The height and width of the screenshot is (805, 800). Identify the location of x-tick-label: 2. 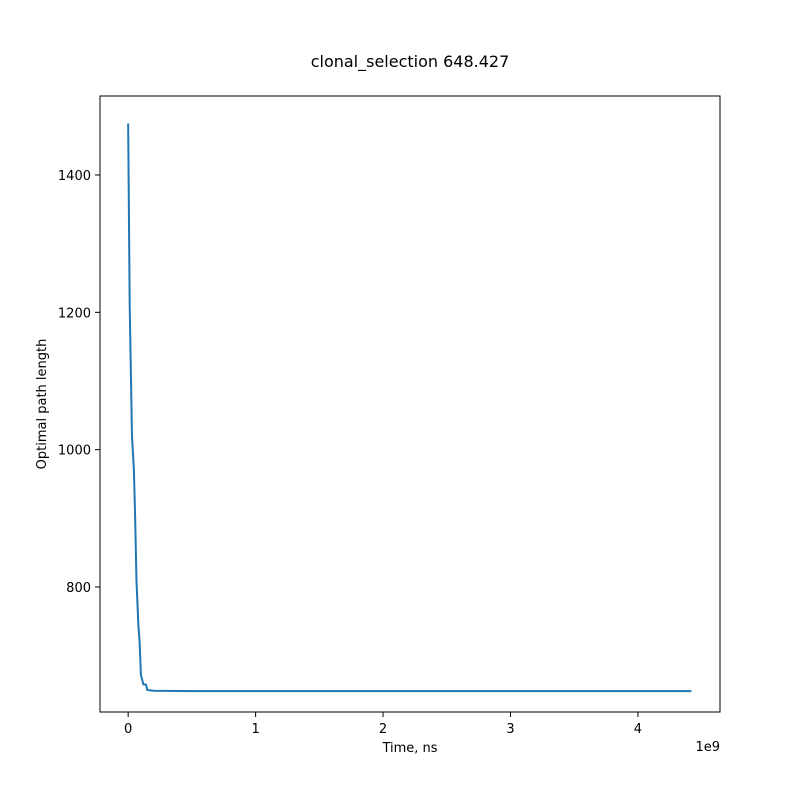
(383, 729).